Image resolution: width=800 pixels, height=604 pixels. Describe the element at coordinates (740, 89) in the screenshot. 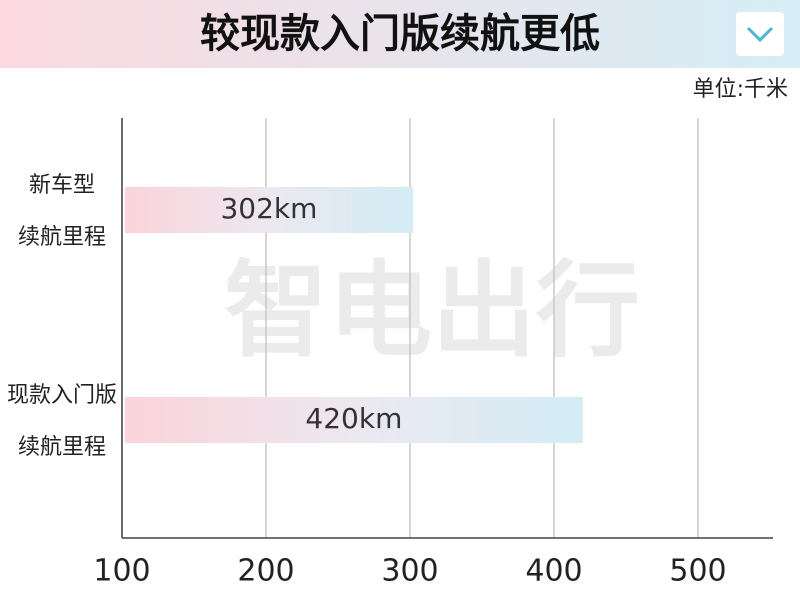

I see `unit-label: 单位:千米` at that location.